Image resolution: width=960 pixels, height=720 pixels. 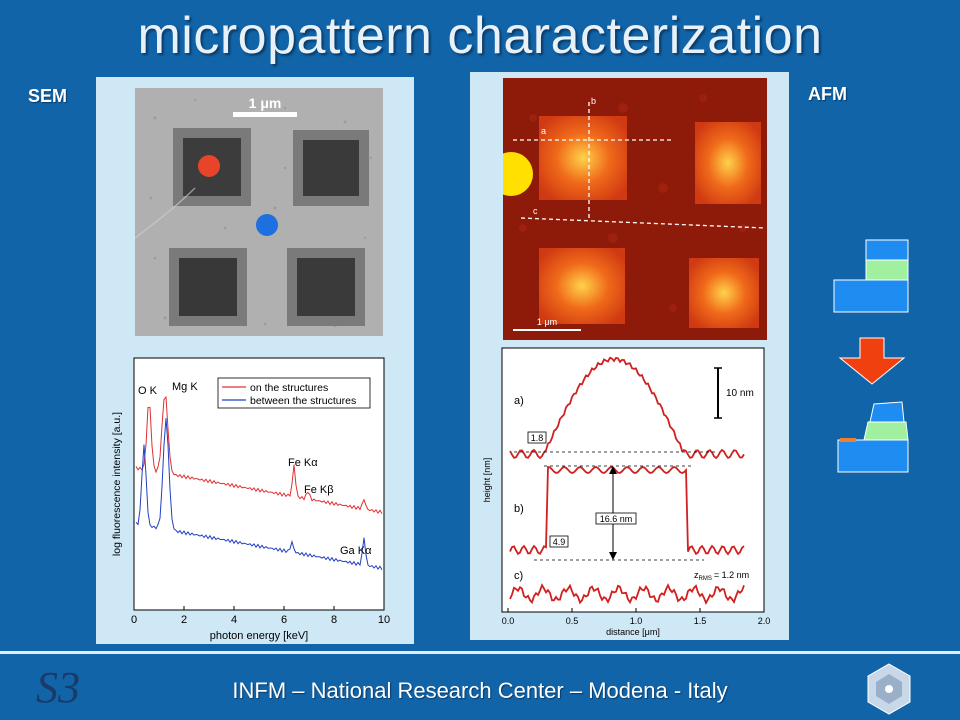 I want to click on profile-step-a: 1.8, so click(x=537, y=438).